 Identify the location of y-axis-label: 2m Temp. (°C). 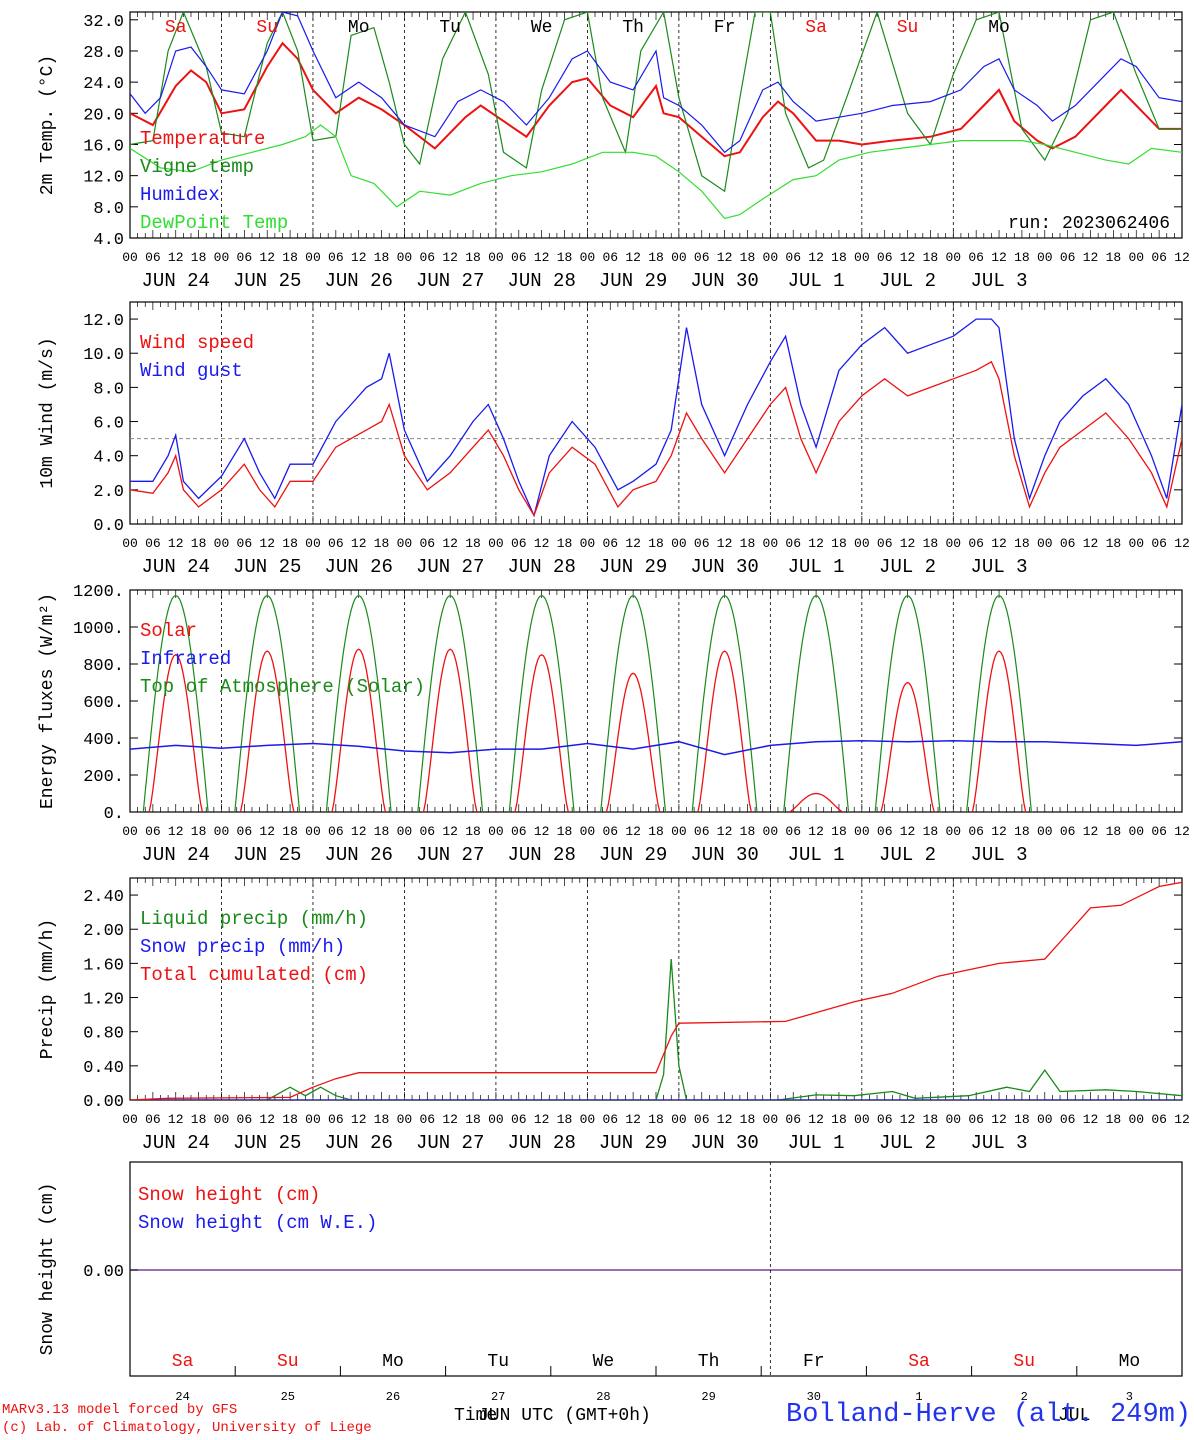
(48, 125).